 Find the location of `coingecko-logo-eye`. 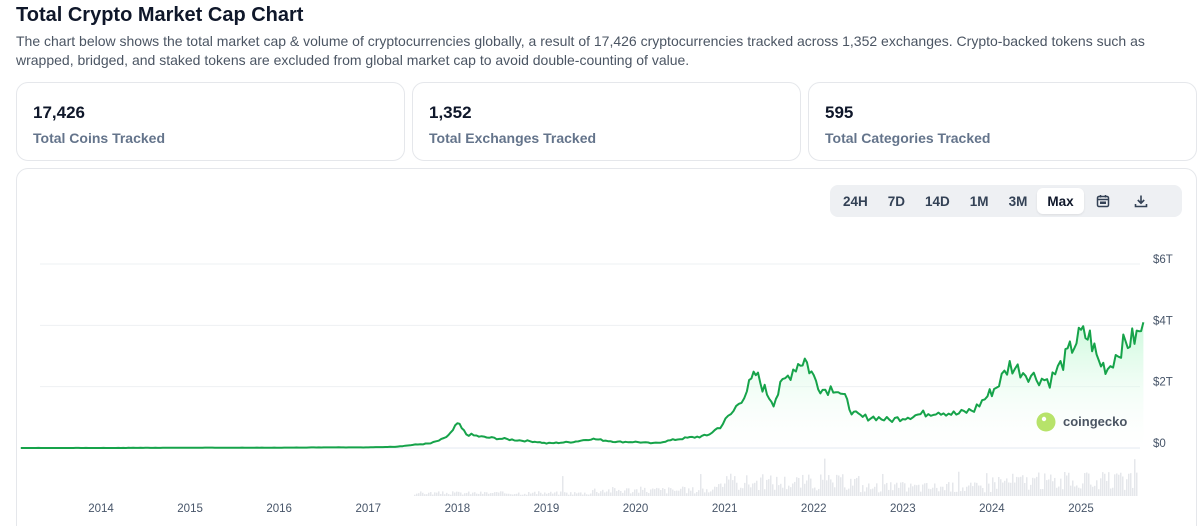

coingecko-logo-eye is located at coordinates (1044, 419).